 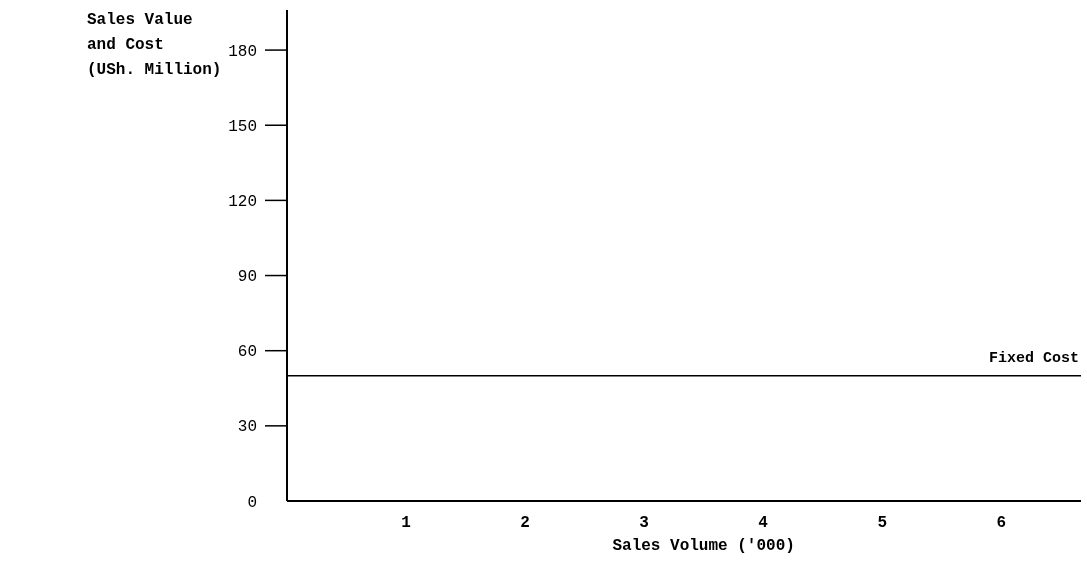 I want to click on y-tick-label: 60, so click(x=247, y=352).